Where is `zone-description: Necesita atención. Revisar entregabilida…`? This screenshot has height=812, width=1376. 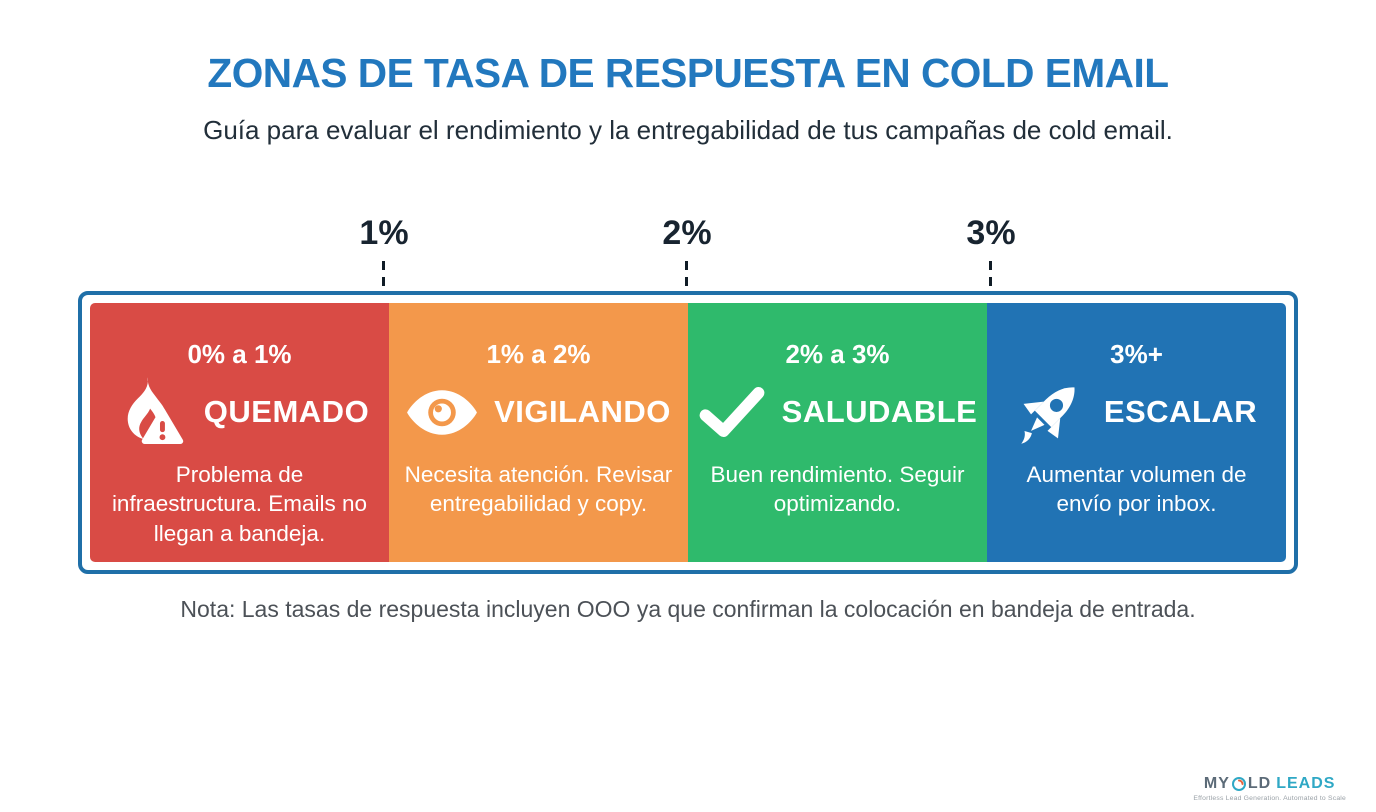 zone-description: Necesita atención. Revisar entregabilida… is located at coordinates (538, 489).